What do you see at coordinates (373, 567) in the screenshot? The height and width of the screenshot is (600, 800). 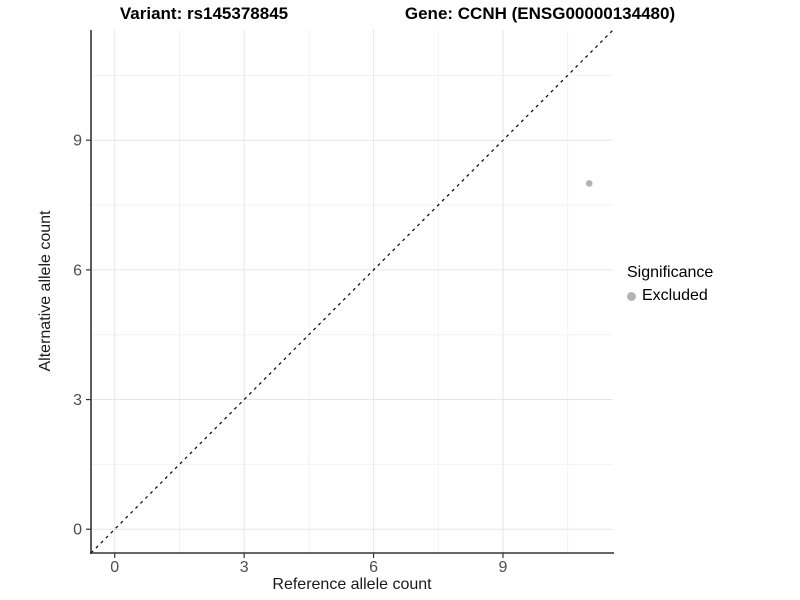 I see `x-tick-label: 6` at bounding box center [373, 567].